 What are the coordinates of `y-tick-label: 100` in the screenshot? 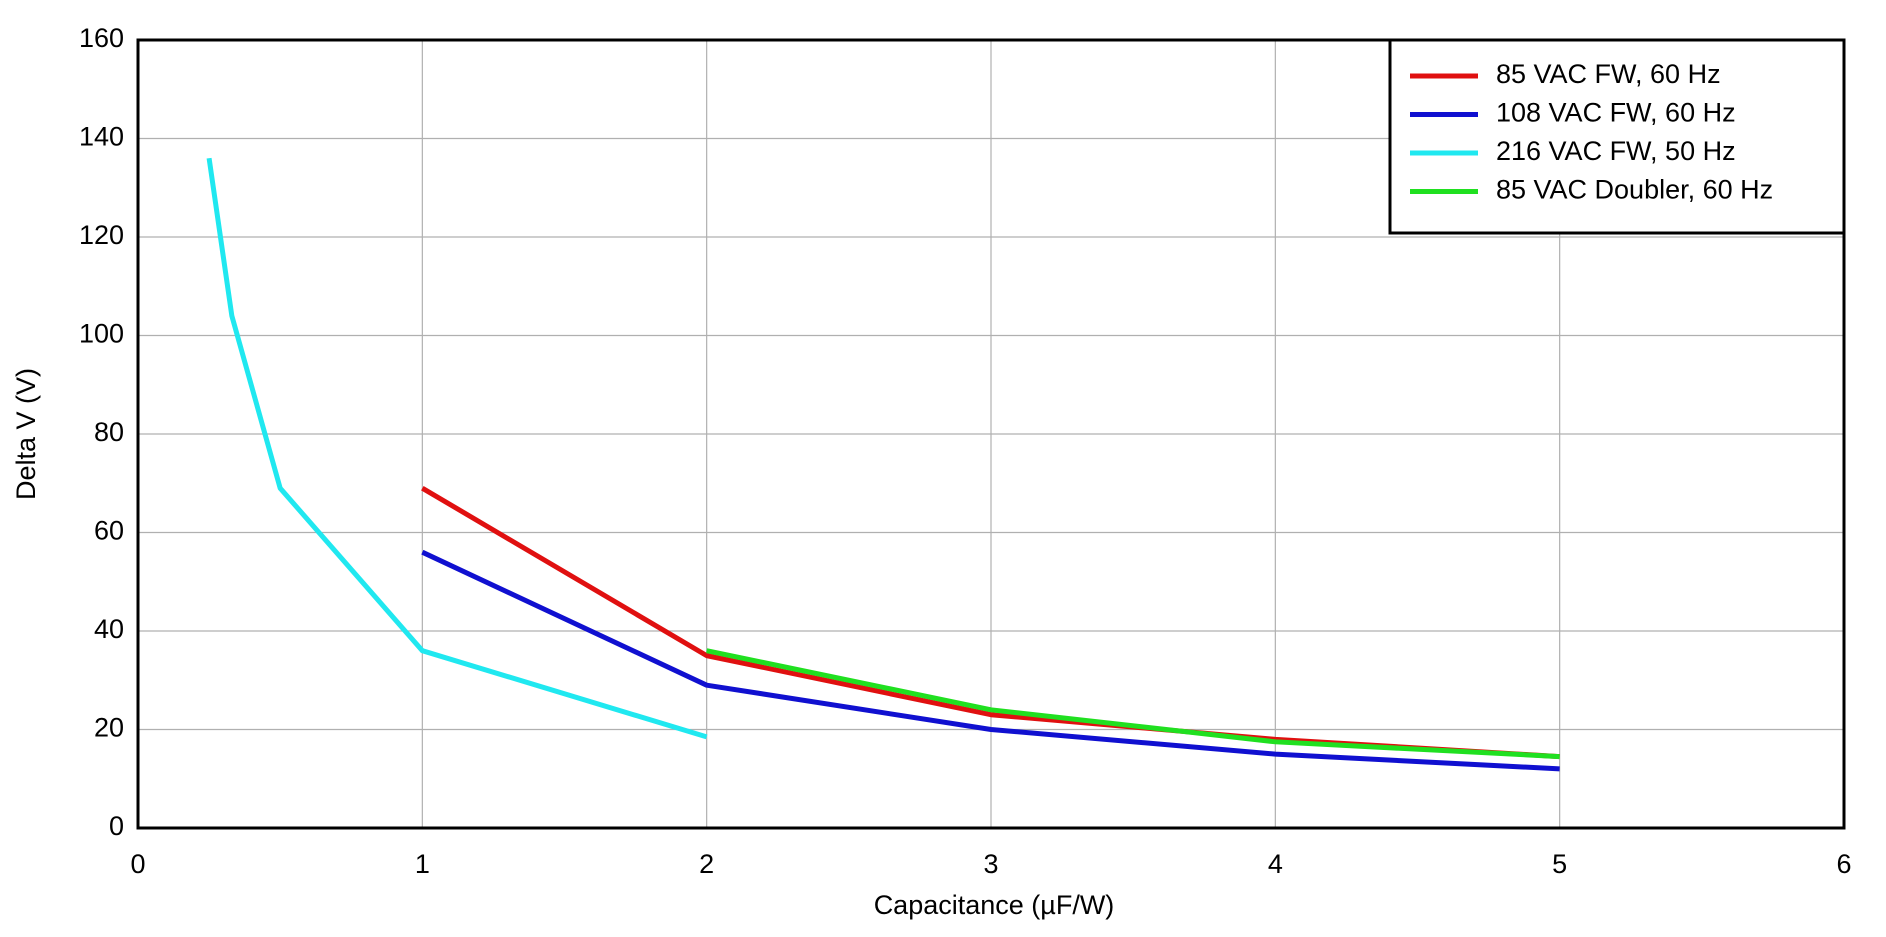 It's located at (101, 334).